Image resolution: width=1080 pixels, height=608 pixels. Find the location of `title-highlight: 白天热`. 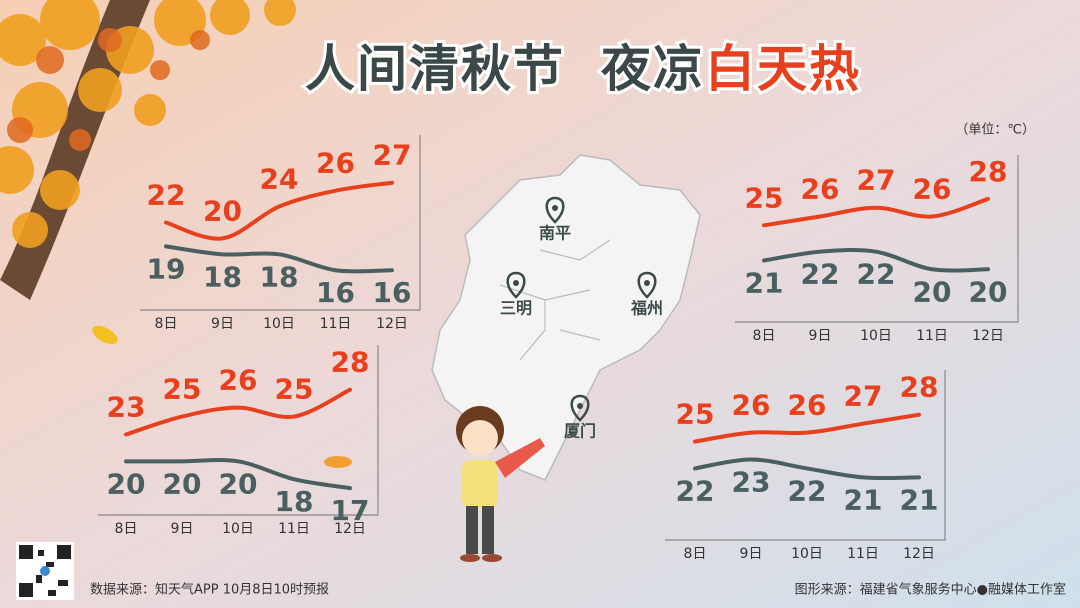

title-highlight: 白天热 is located at coordinates (783, 69).